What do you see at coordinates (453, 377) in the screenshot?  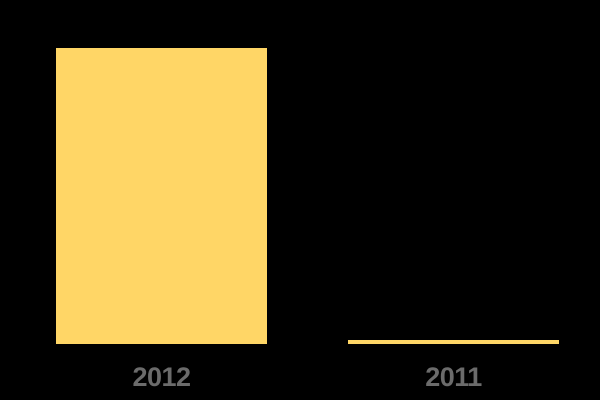 I see `bar-label-2011: 2011` at bounding box center [453, 377].